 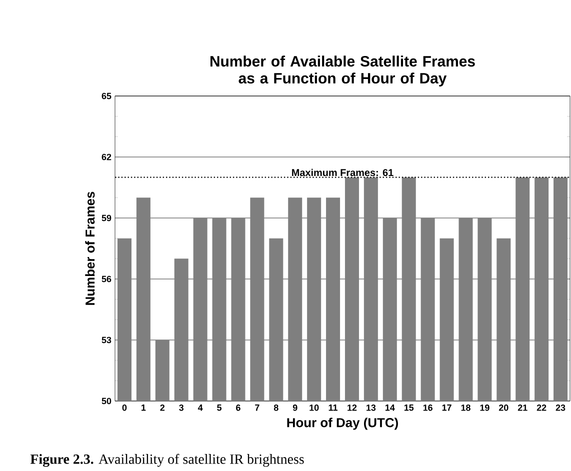 What do you see at coordinates (390, 407) in the screenshot?
I see `x-tick-label: 14` at bounding box center [390, 407].